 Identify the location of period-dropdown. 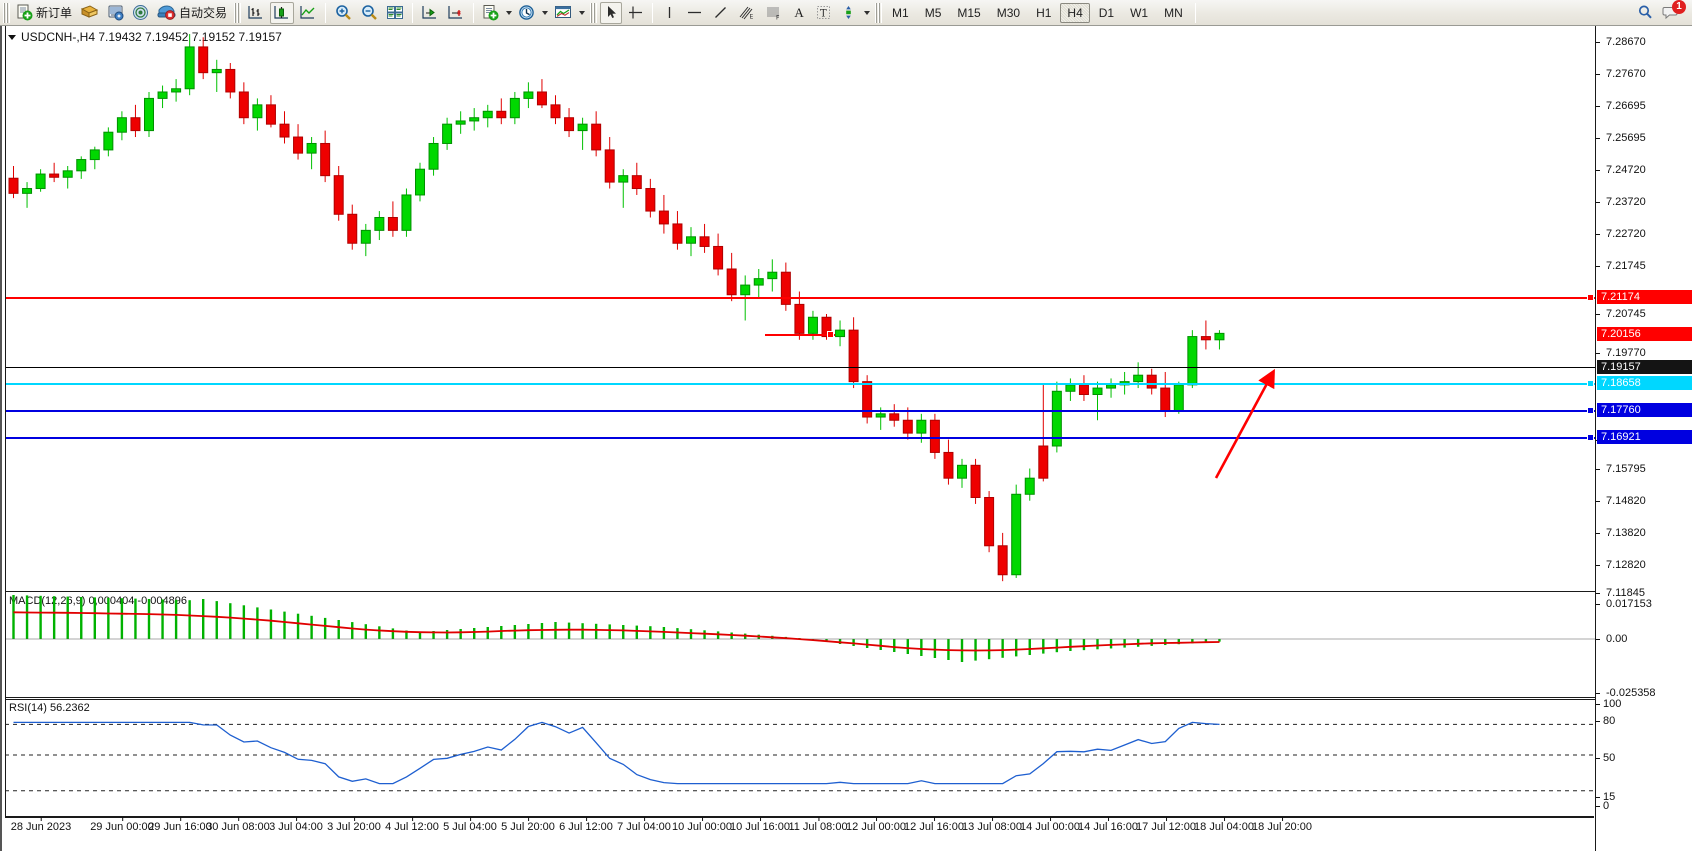
(544, 13).